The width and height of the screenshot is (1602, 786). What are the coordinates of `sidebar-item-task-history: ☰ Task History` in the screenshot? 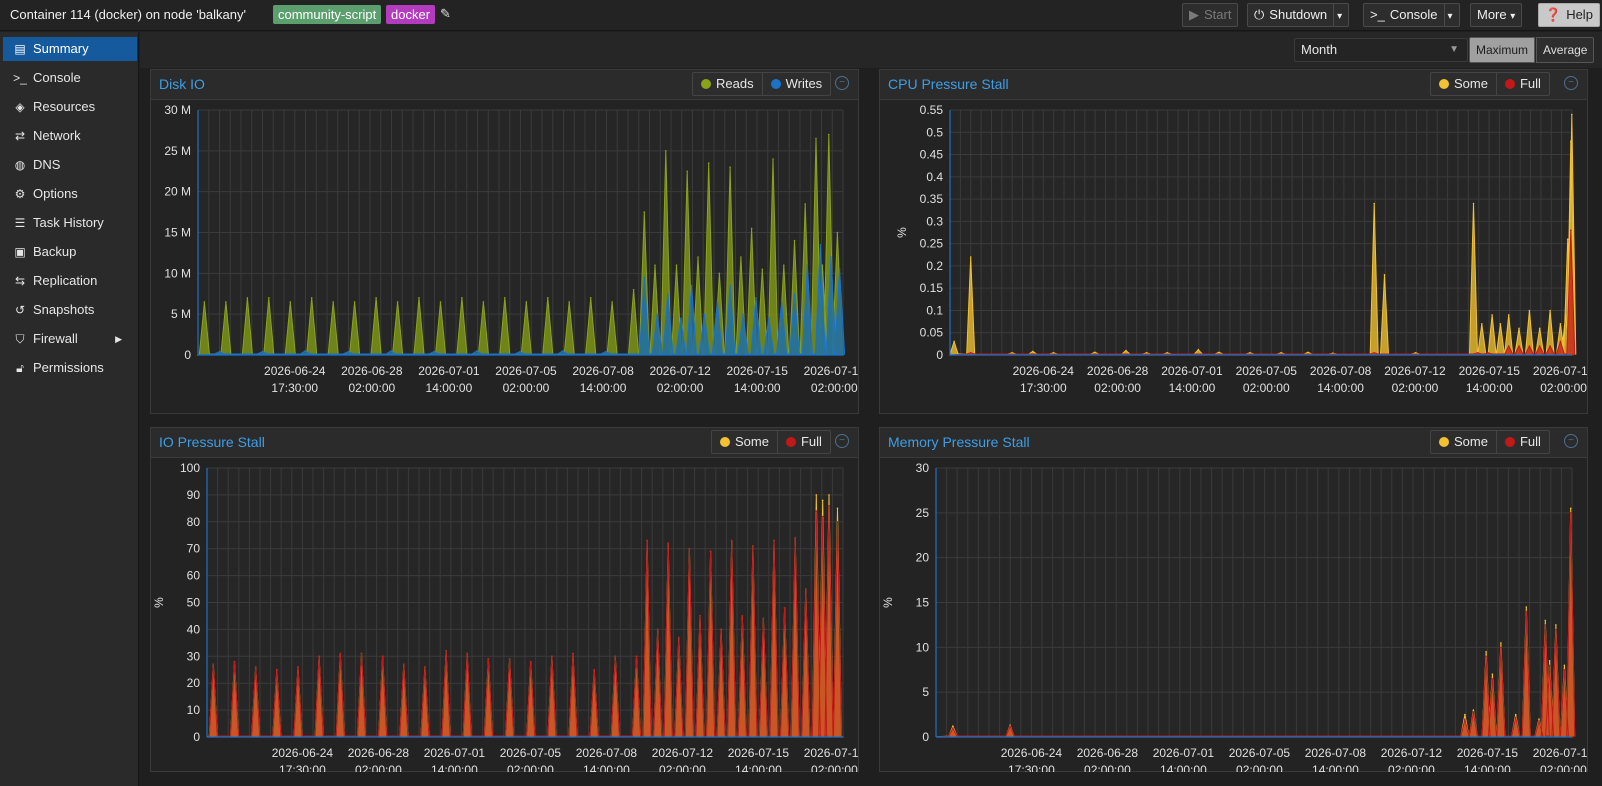 It's located at (70, 223).